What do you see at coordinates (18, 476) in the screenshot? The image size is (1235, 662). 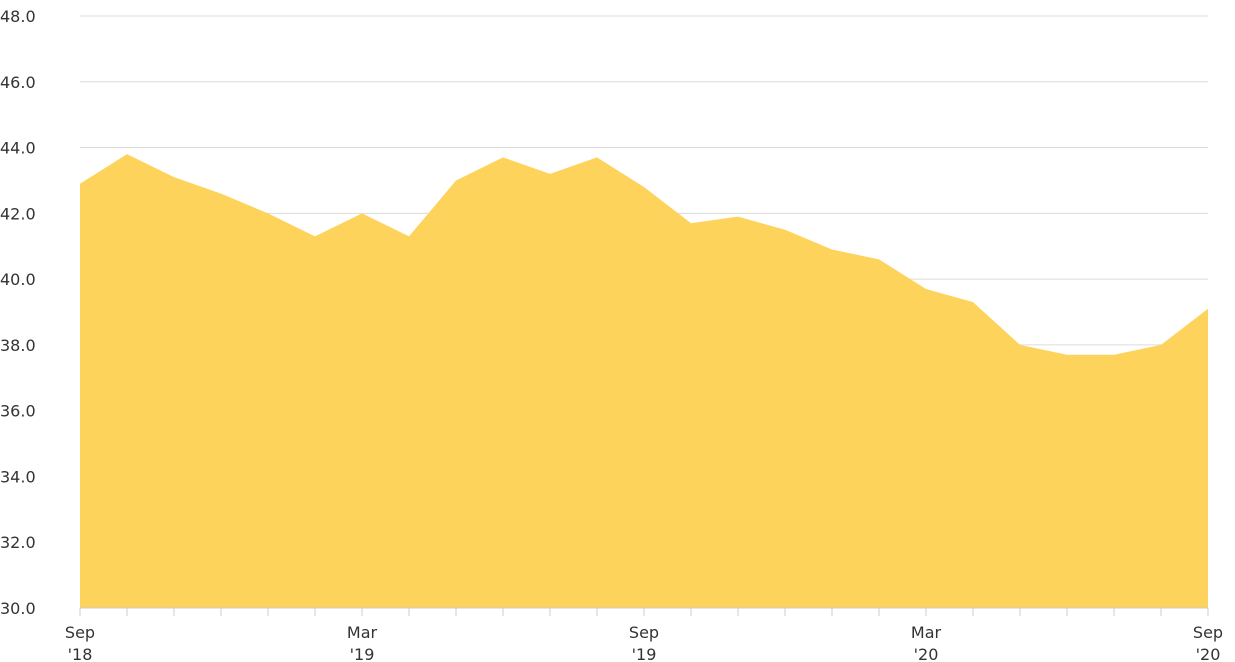 I see `y-tick-label: 34.0` at bounding box center [18, 476].